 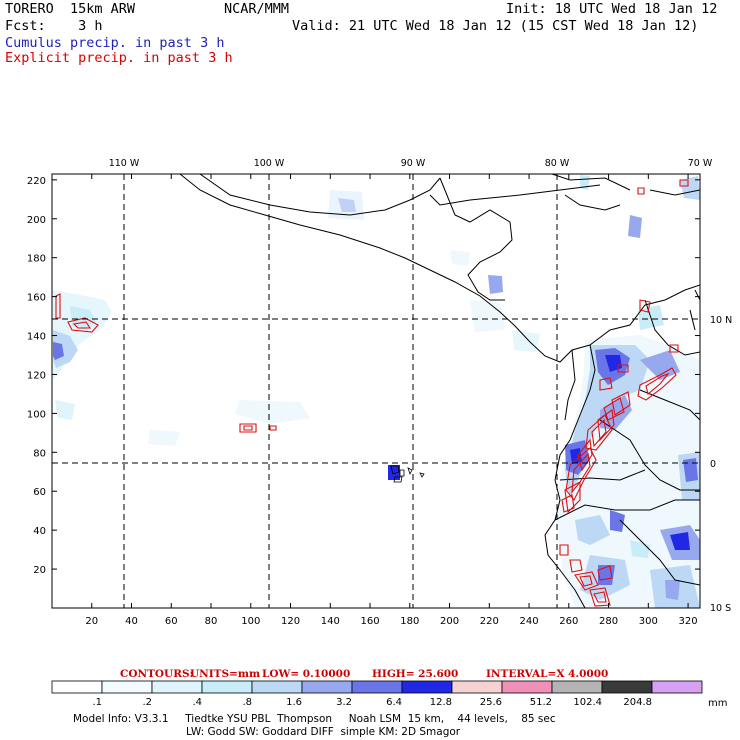 What do you see at coordinates (197, 702) in the screenshot?
I see `legend-label: .4` at bounding box center [197, 702].